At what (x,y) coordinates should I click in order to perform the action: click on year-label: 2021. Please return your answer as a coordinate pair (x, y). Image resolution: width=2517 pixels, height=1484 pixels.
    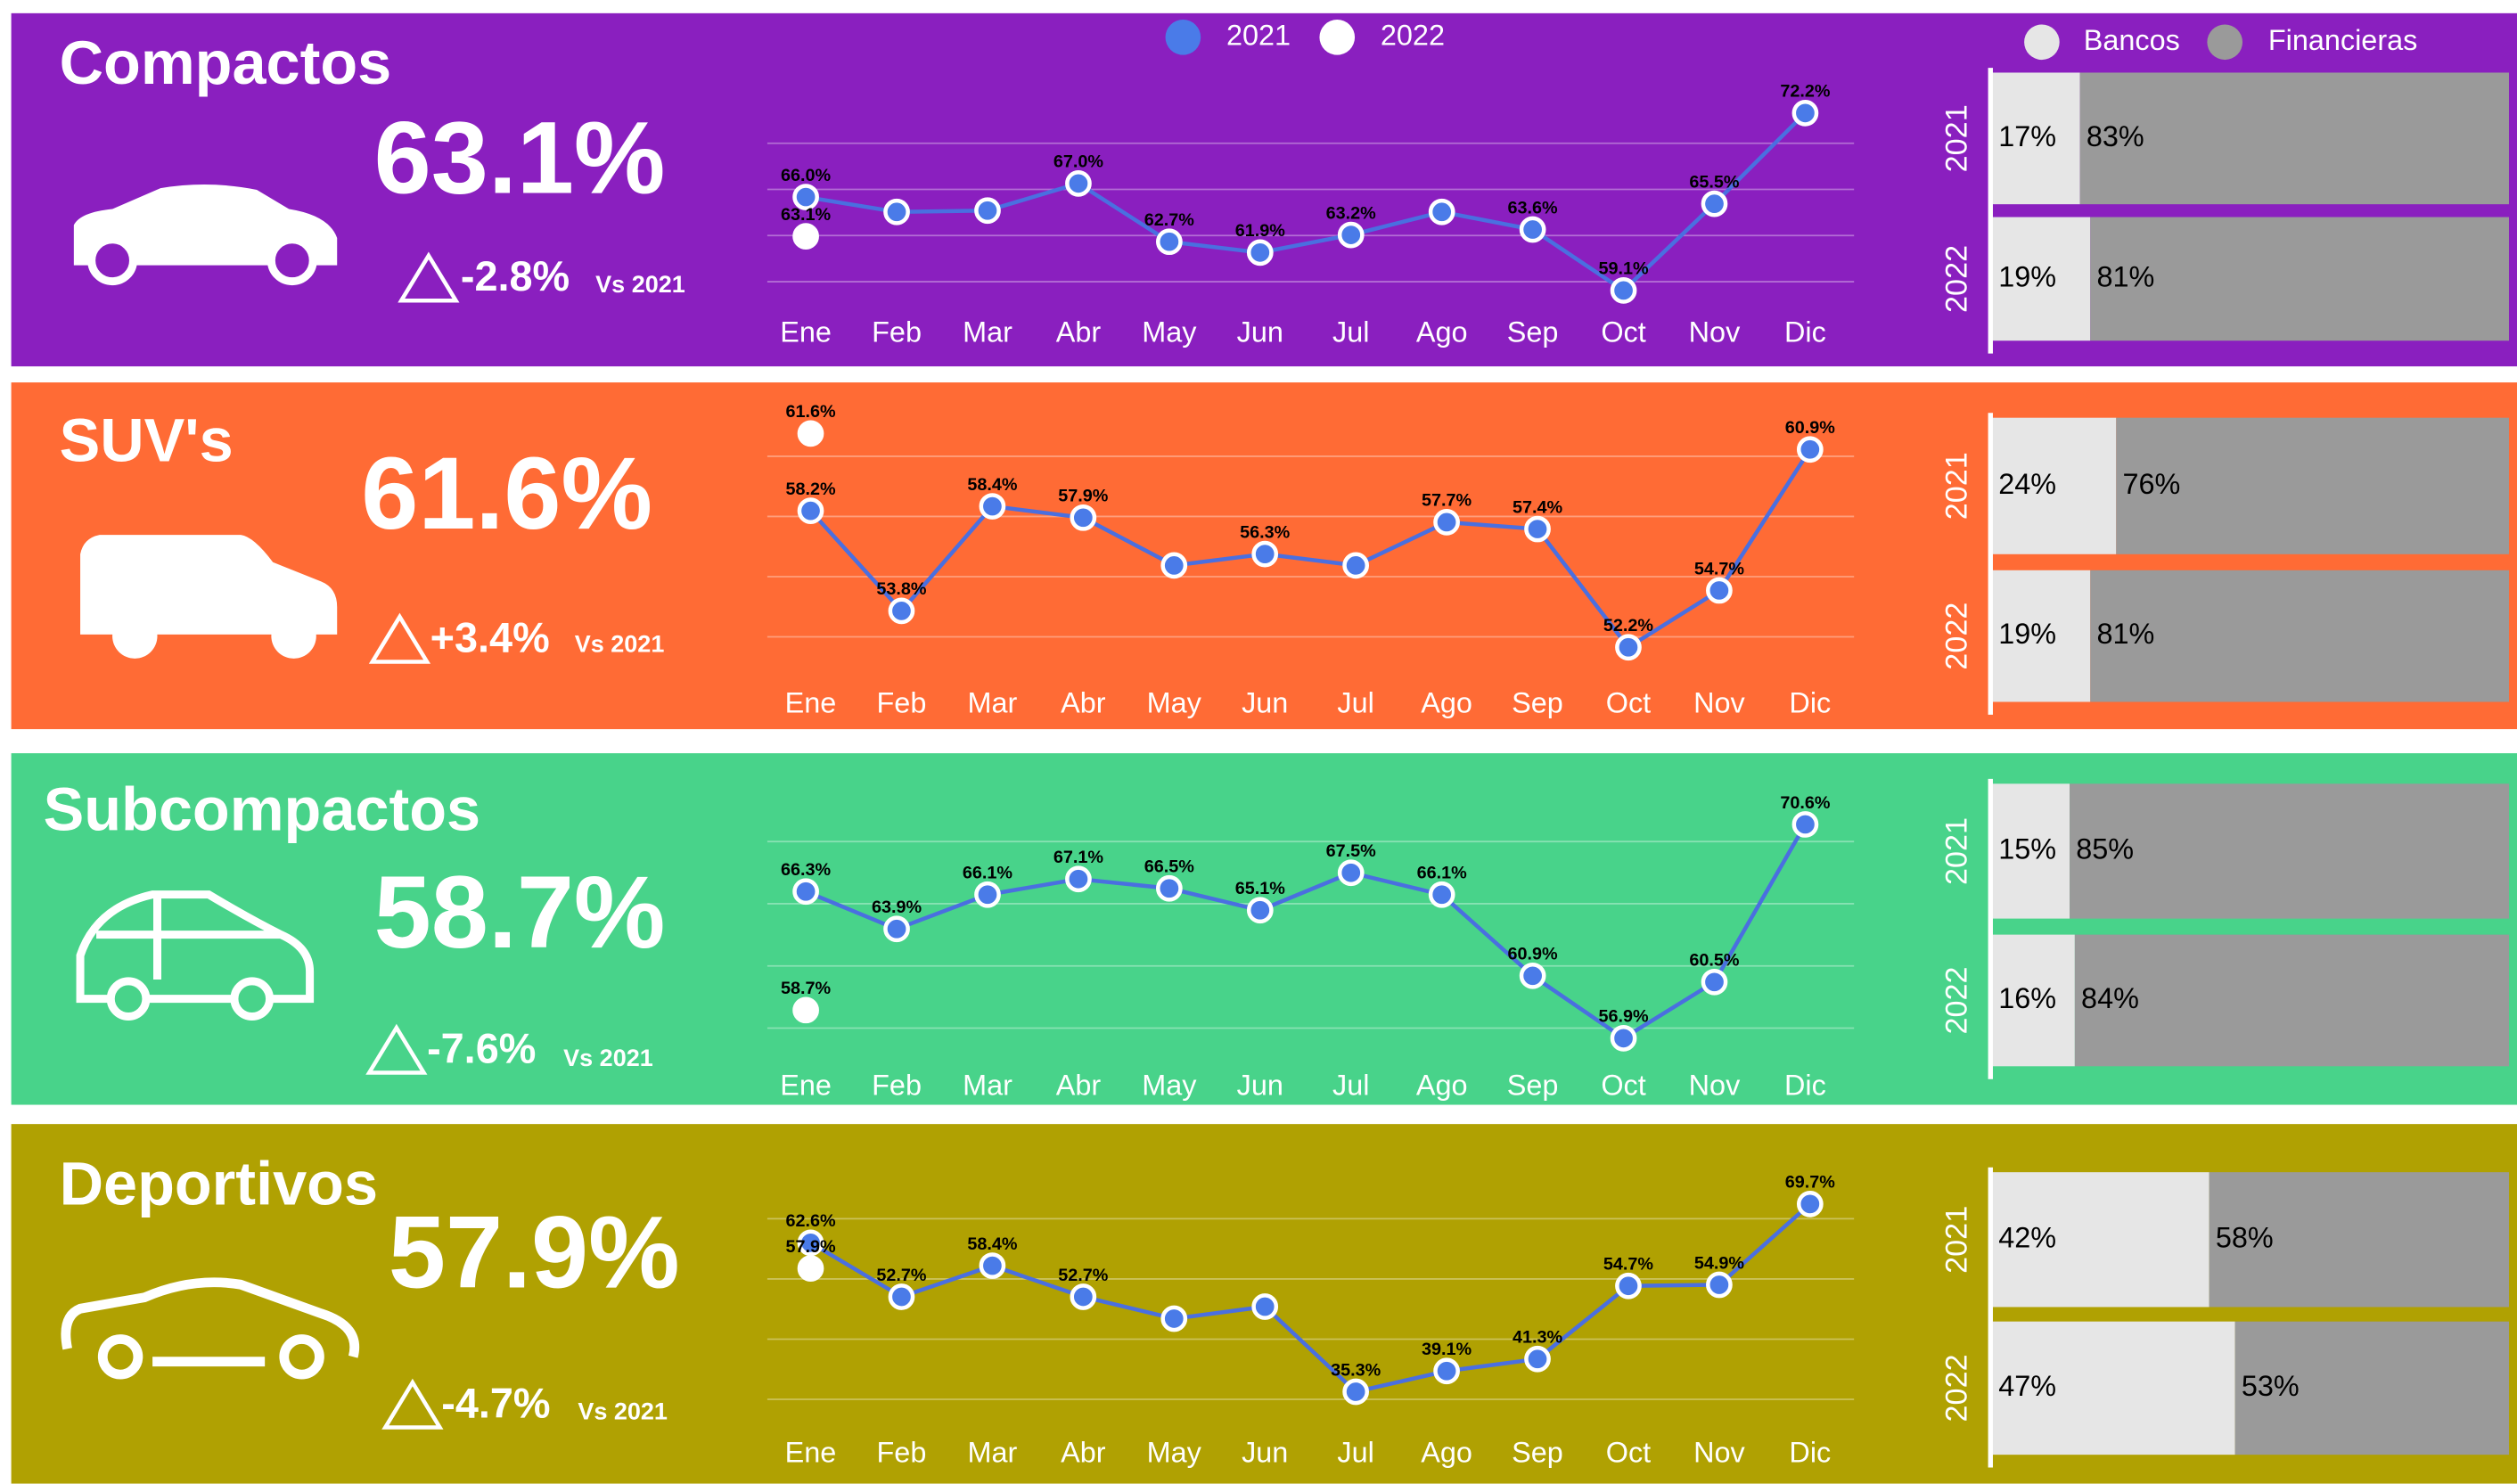
    Looking at the image, I should click on (1956, 1240).